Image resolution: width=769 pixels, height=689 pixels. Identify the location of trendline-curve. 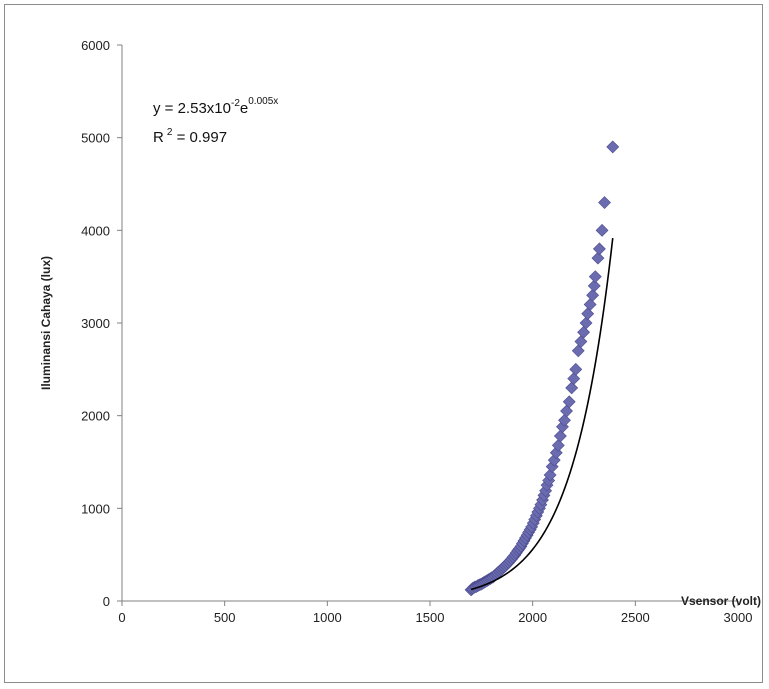
(542, 414).